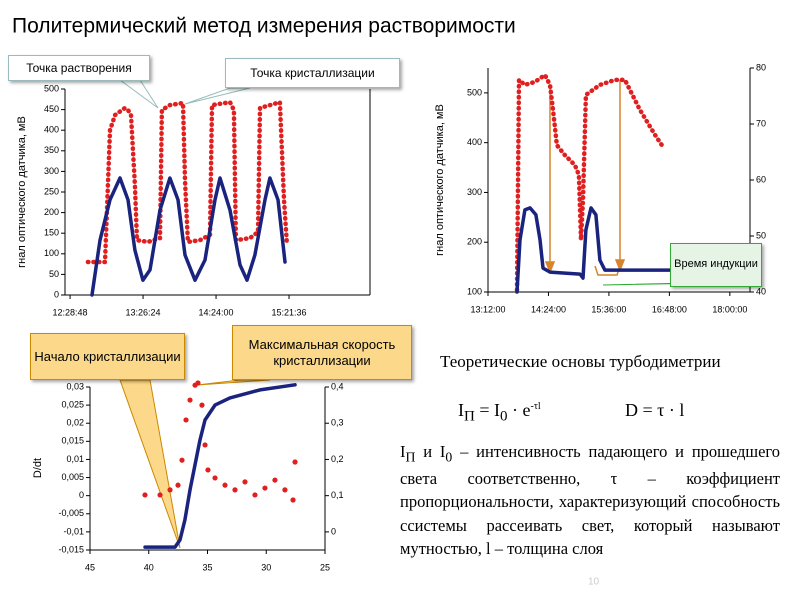 This screenshot has width=800, height=600. Describe the element at coordinates (51, 191) in the screenshot. I see `y-tick-label: 250` at that location.